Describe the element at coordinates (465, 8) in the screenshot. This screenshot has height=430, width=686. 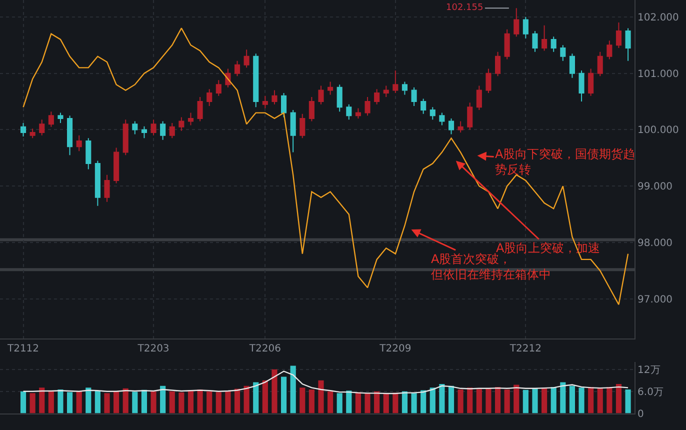
I see `annotation: 102.155` at that location.